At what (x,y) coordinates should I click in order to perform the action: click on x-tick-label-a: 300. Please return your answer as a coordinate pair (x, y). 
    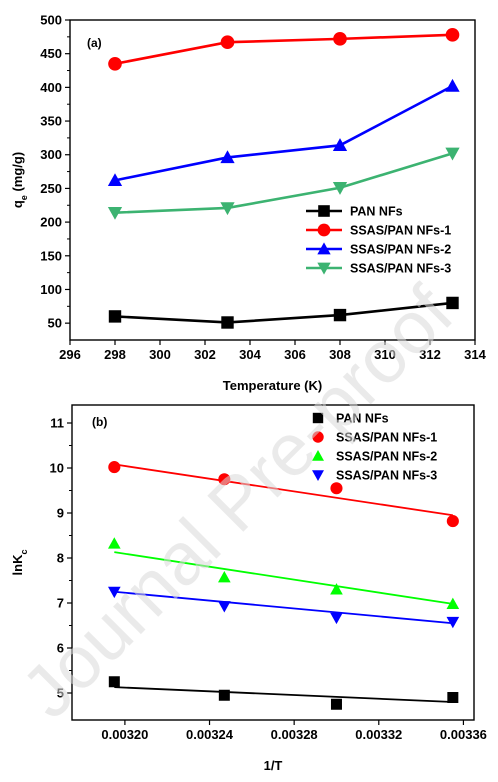
    Looking at the image, I should click on (160, 354).